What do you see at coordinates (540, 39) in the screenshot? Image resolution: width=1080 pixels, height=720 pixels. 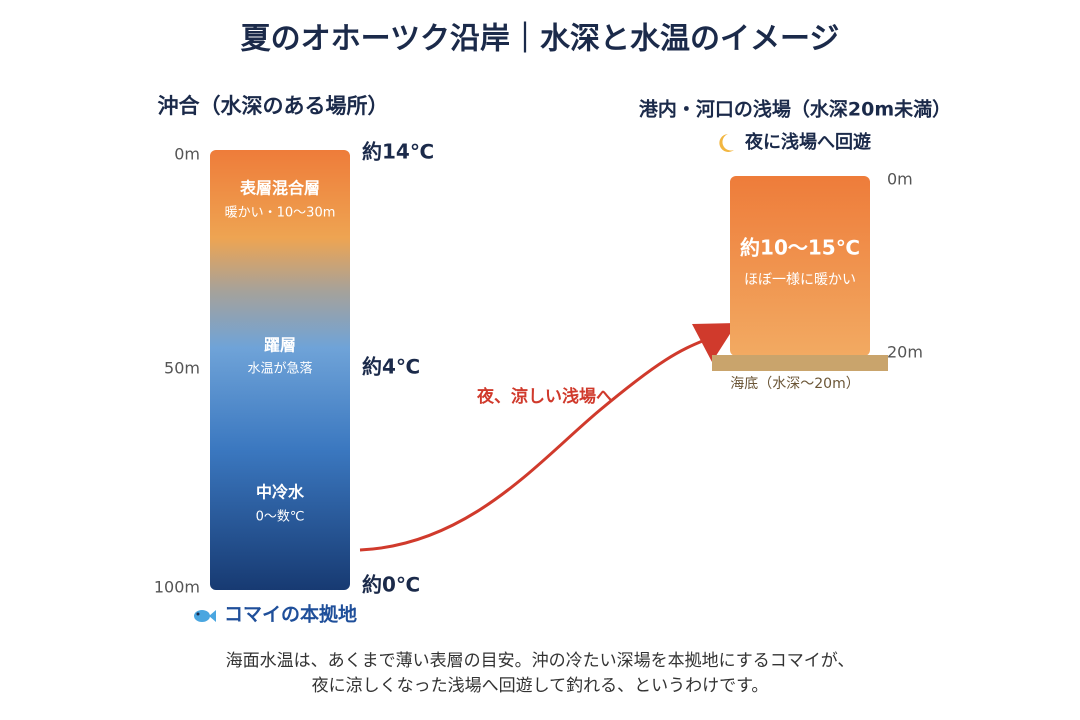 I see `title: 夏のオホーツク沿岸｜水深と水温のイメージ` at bounding box center [540, 39].